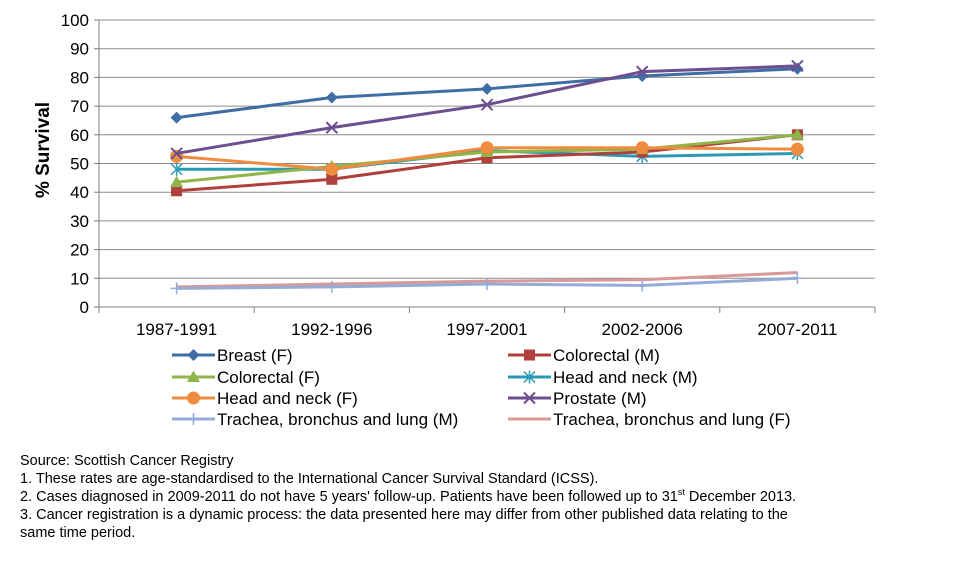  I want to click on y-tick-label: 20, so click(79, 250).